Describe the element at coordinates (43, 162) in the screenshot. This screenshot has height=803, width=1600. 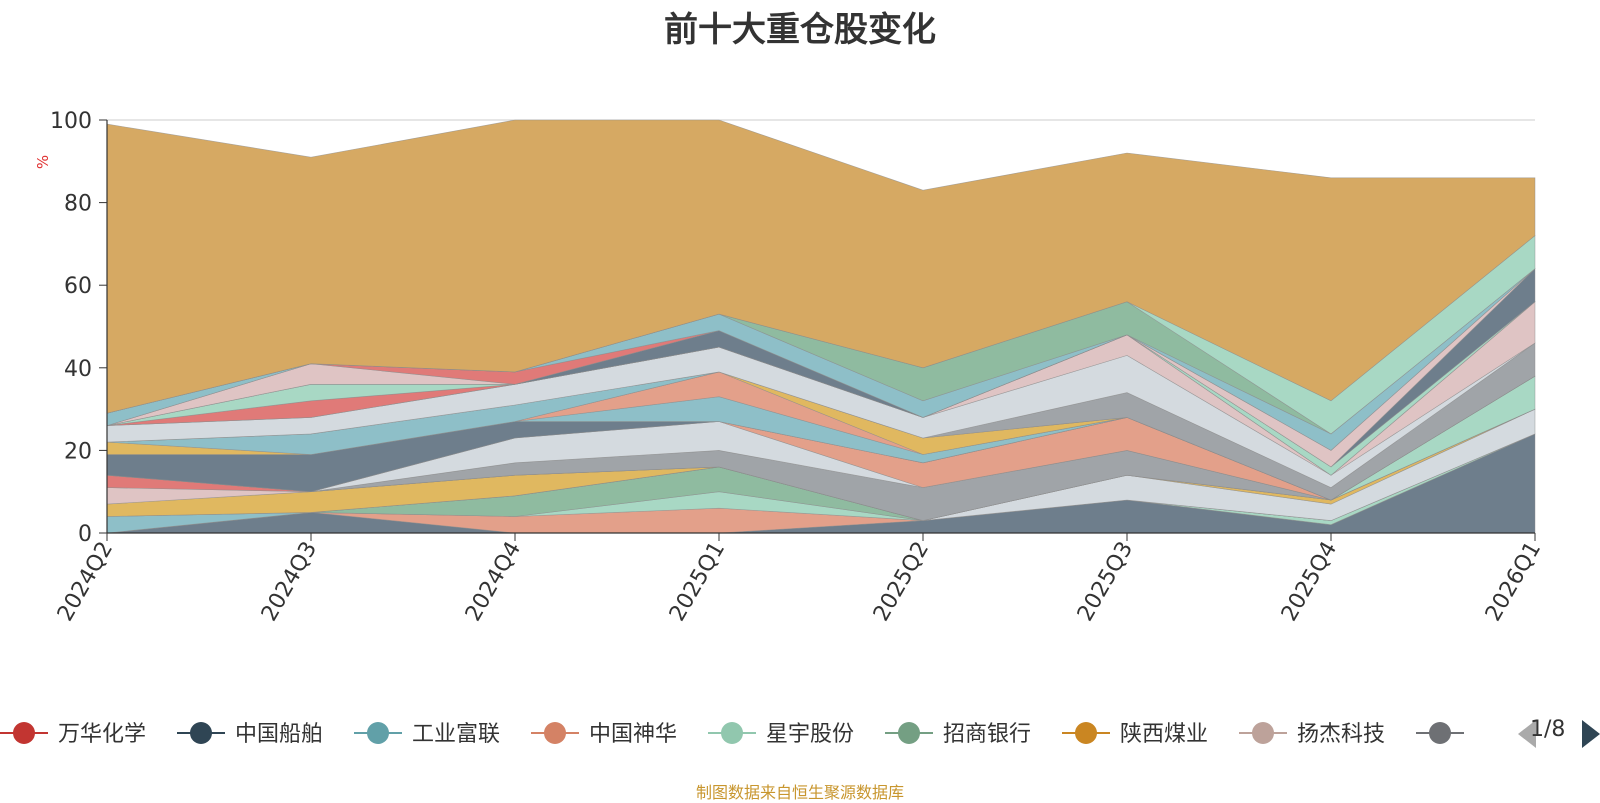
I see `y-axis-label: %` at that location.